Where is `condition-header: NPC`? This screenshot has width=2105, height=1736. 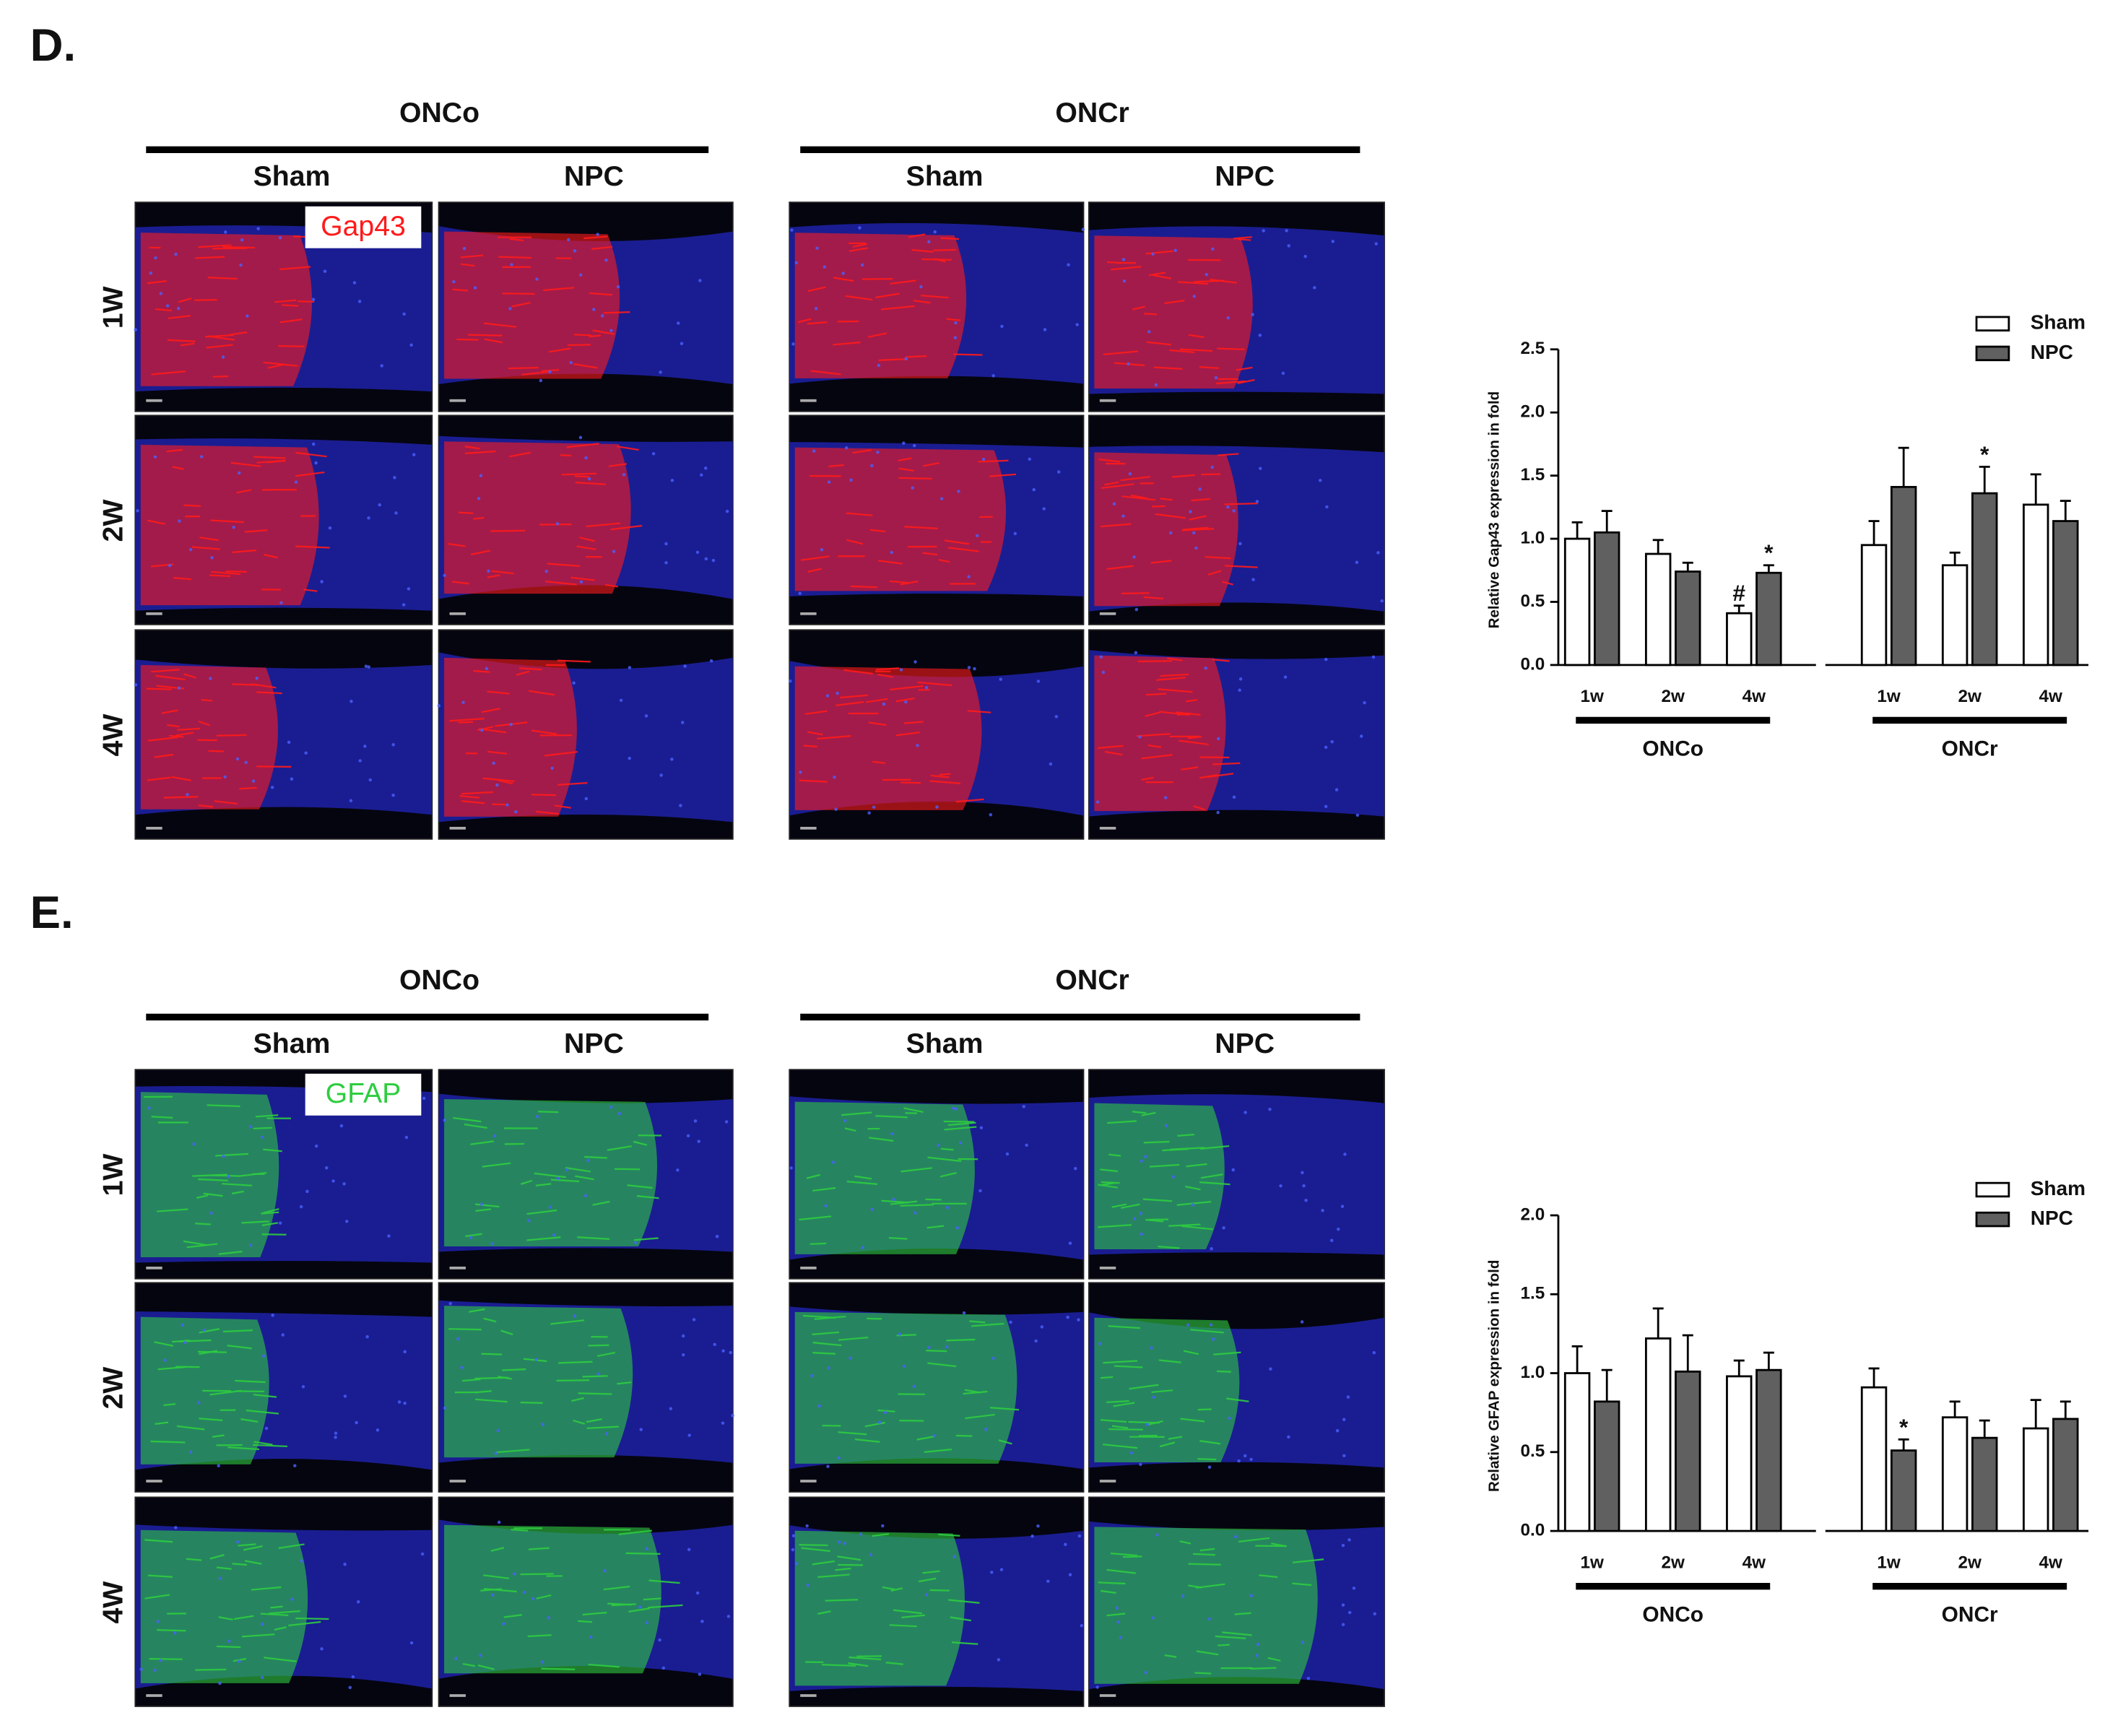 condition-header: NPC is located at coordinates (1245, 1043).